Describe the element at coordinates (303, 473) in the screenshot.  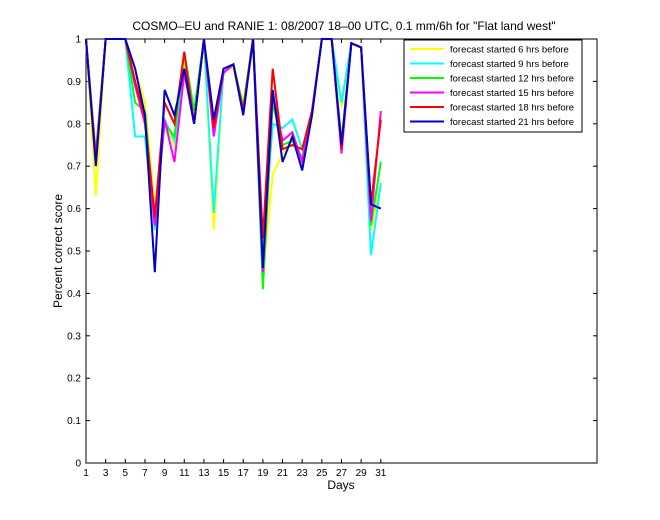
I see `x-tick-label: 23` at that location.